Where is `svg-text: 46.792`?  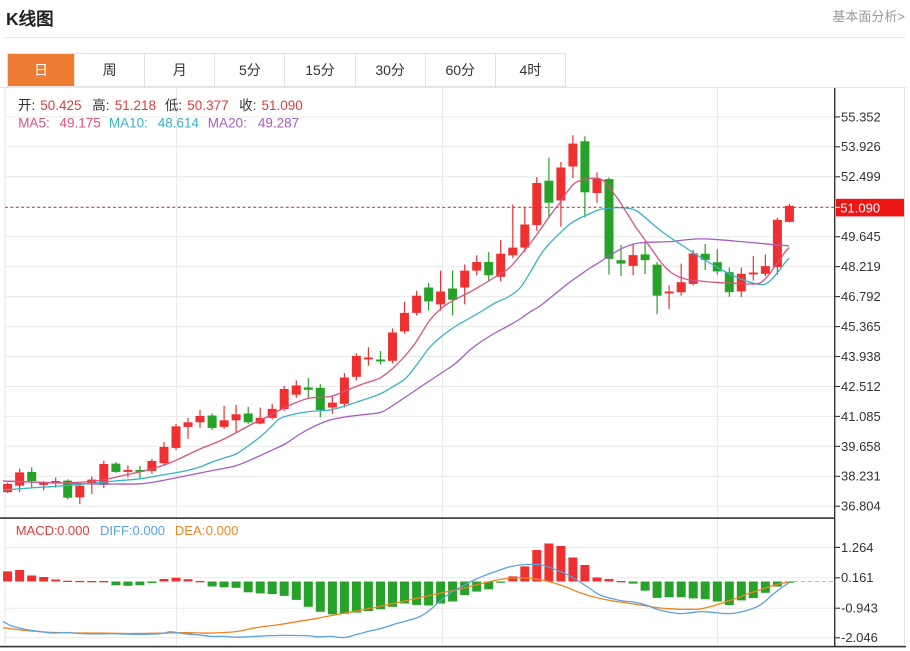 svg-text: 46.792 is located at coordinates (861, 296).